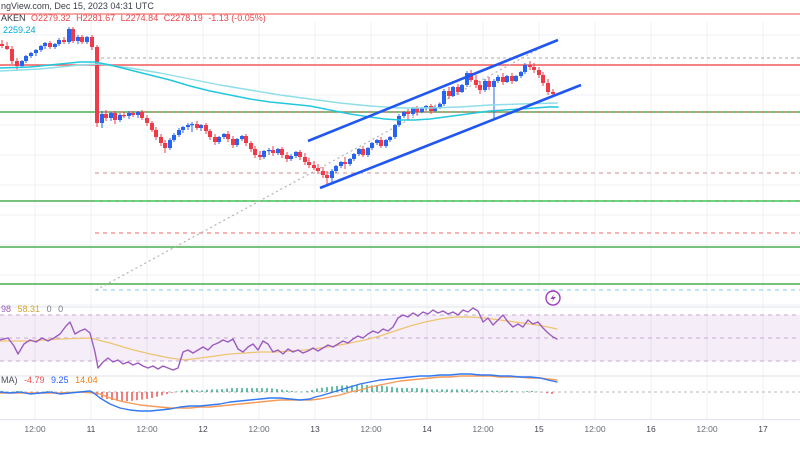 The image size is (800, 450). I want to click on macd-line, so click(279, 392).